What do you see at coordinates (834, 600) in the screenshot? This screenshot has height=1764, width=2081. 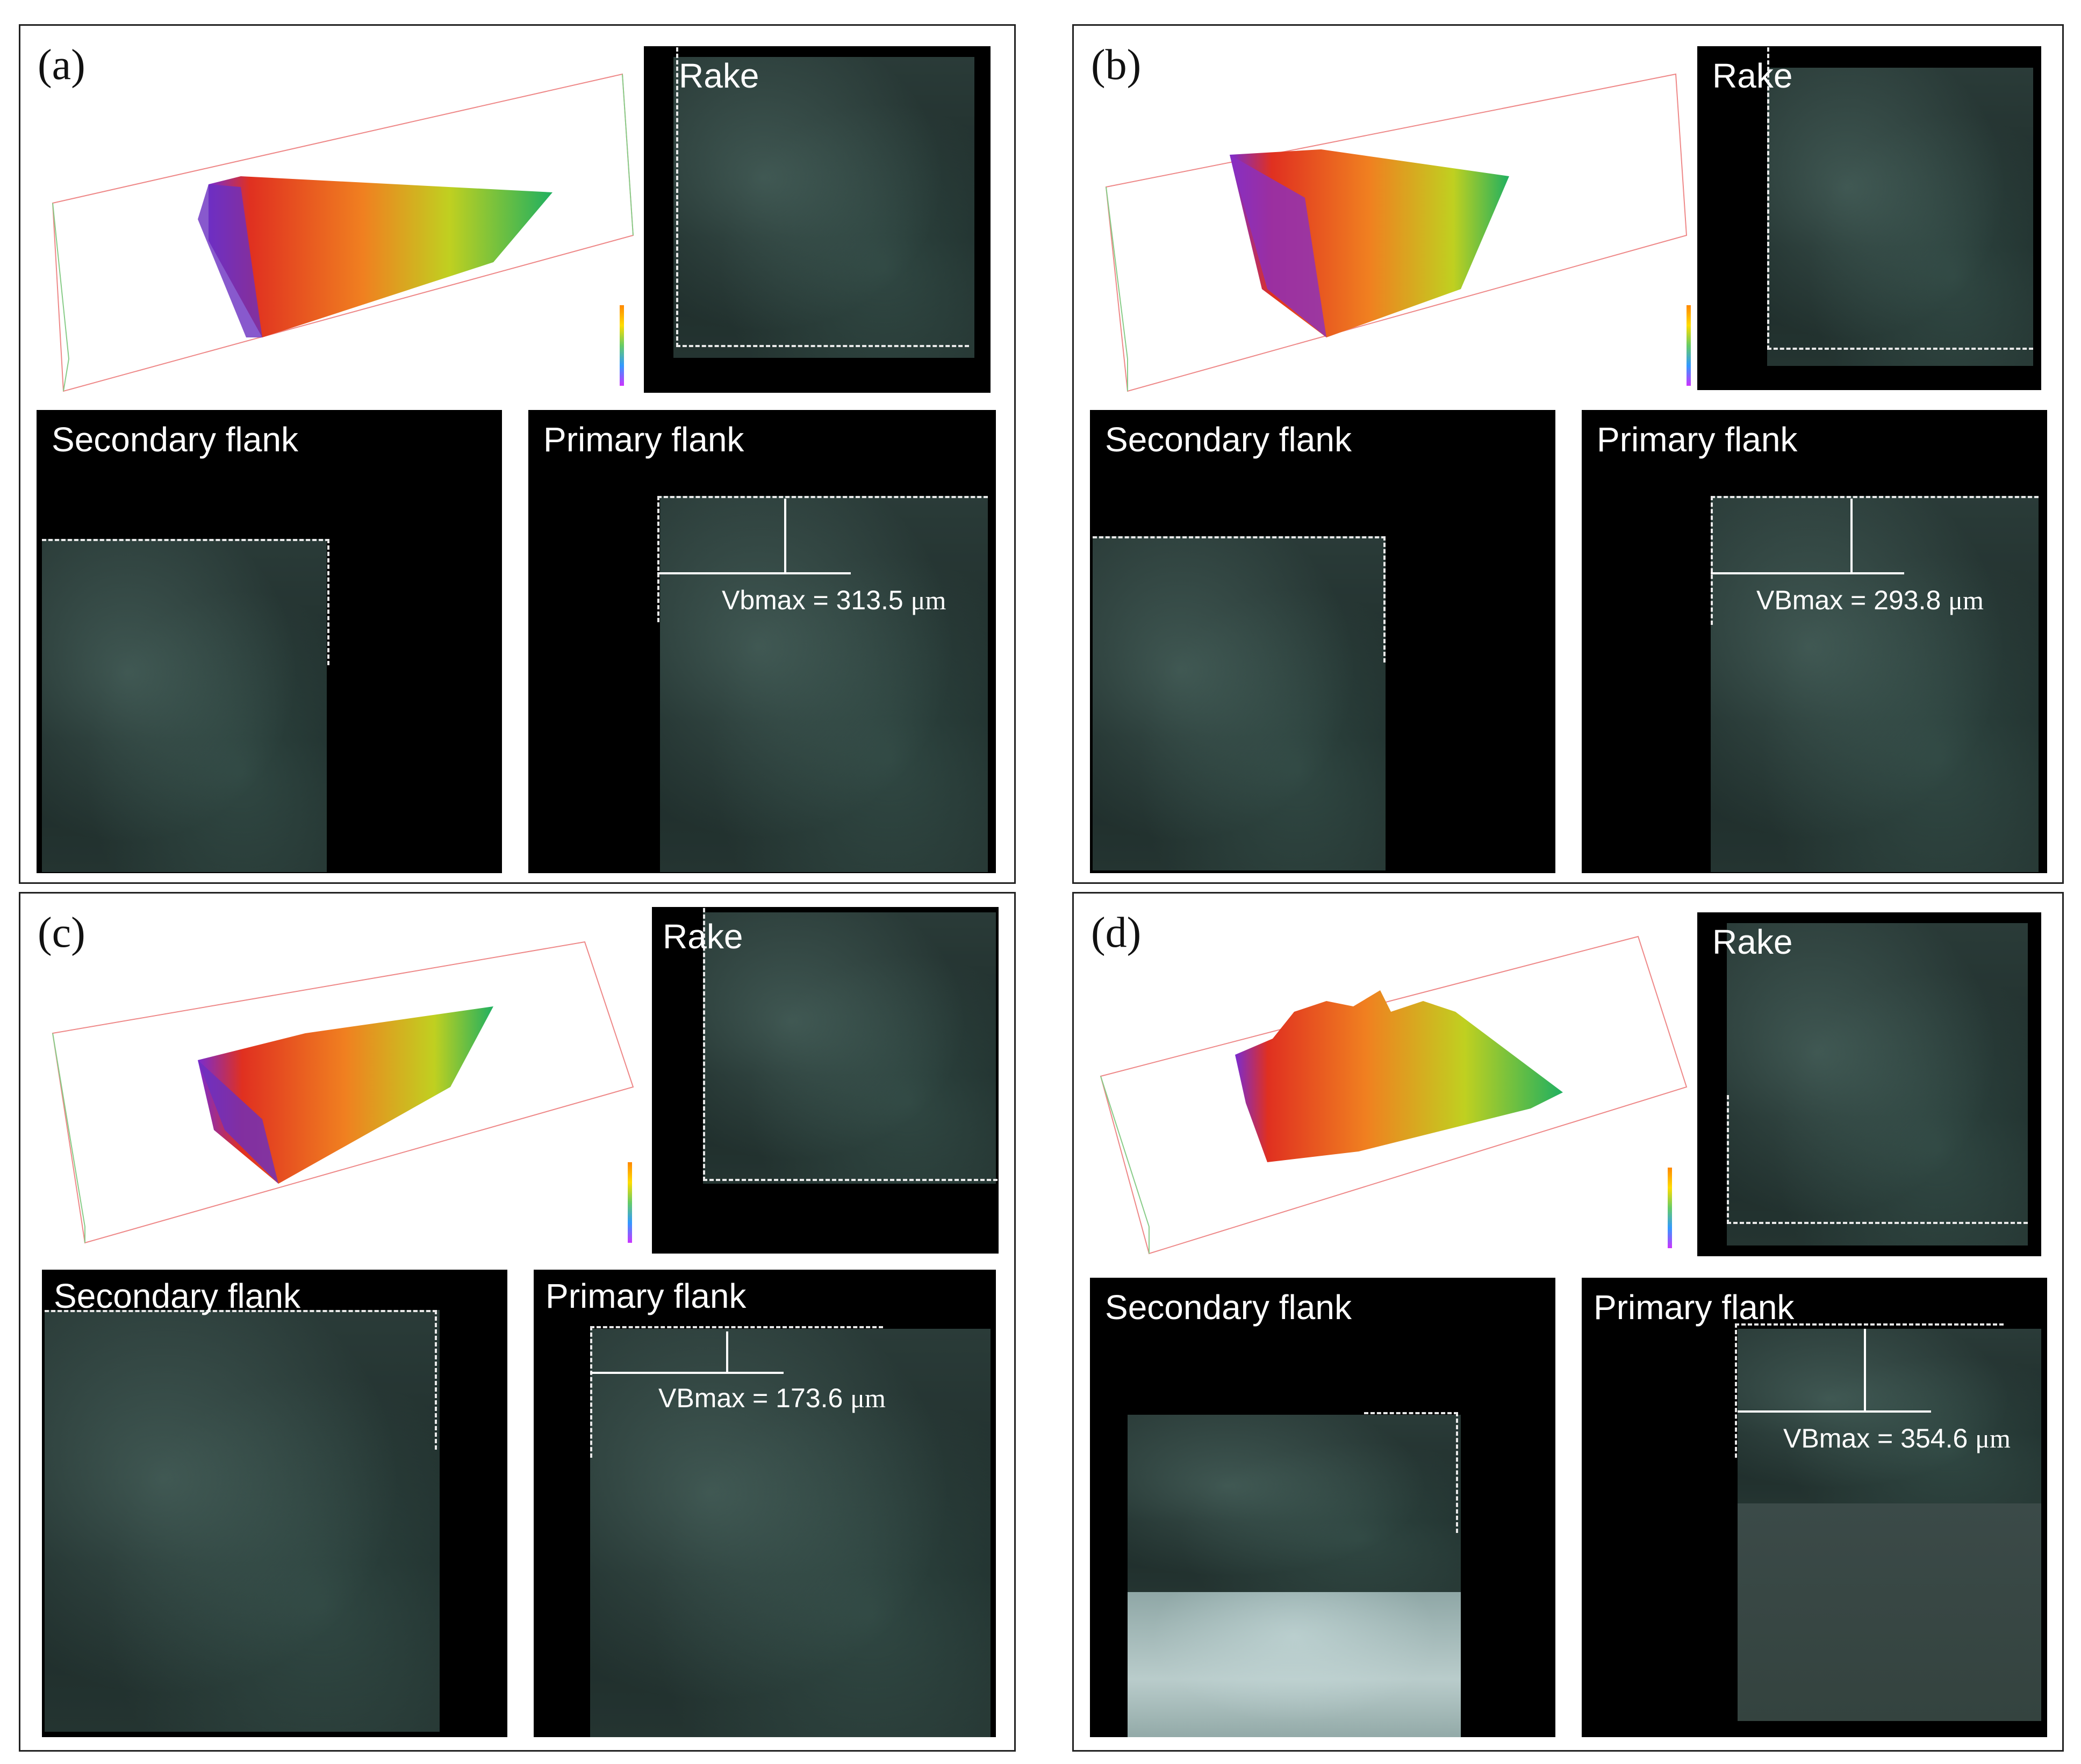 I see `vbmax-label: Vbmax = 313.5 μm` at bounding box center [834, 600].